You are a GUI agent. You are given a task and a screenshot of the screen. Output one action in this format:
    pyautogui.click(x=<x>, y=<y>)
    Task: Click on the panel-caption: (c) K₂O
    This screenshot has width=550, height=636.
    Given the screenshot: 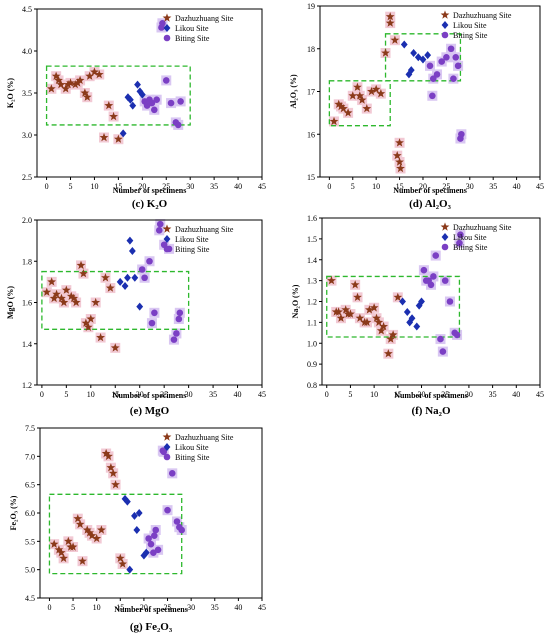 What is the action you would take?
    pyautogui.click(x=150, y=204)
    